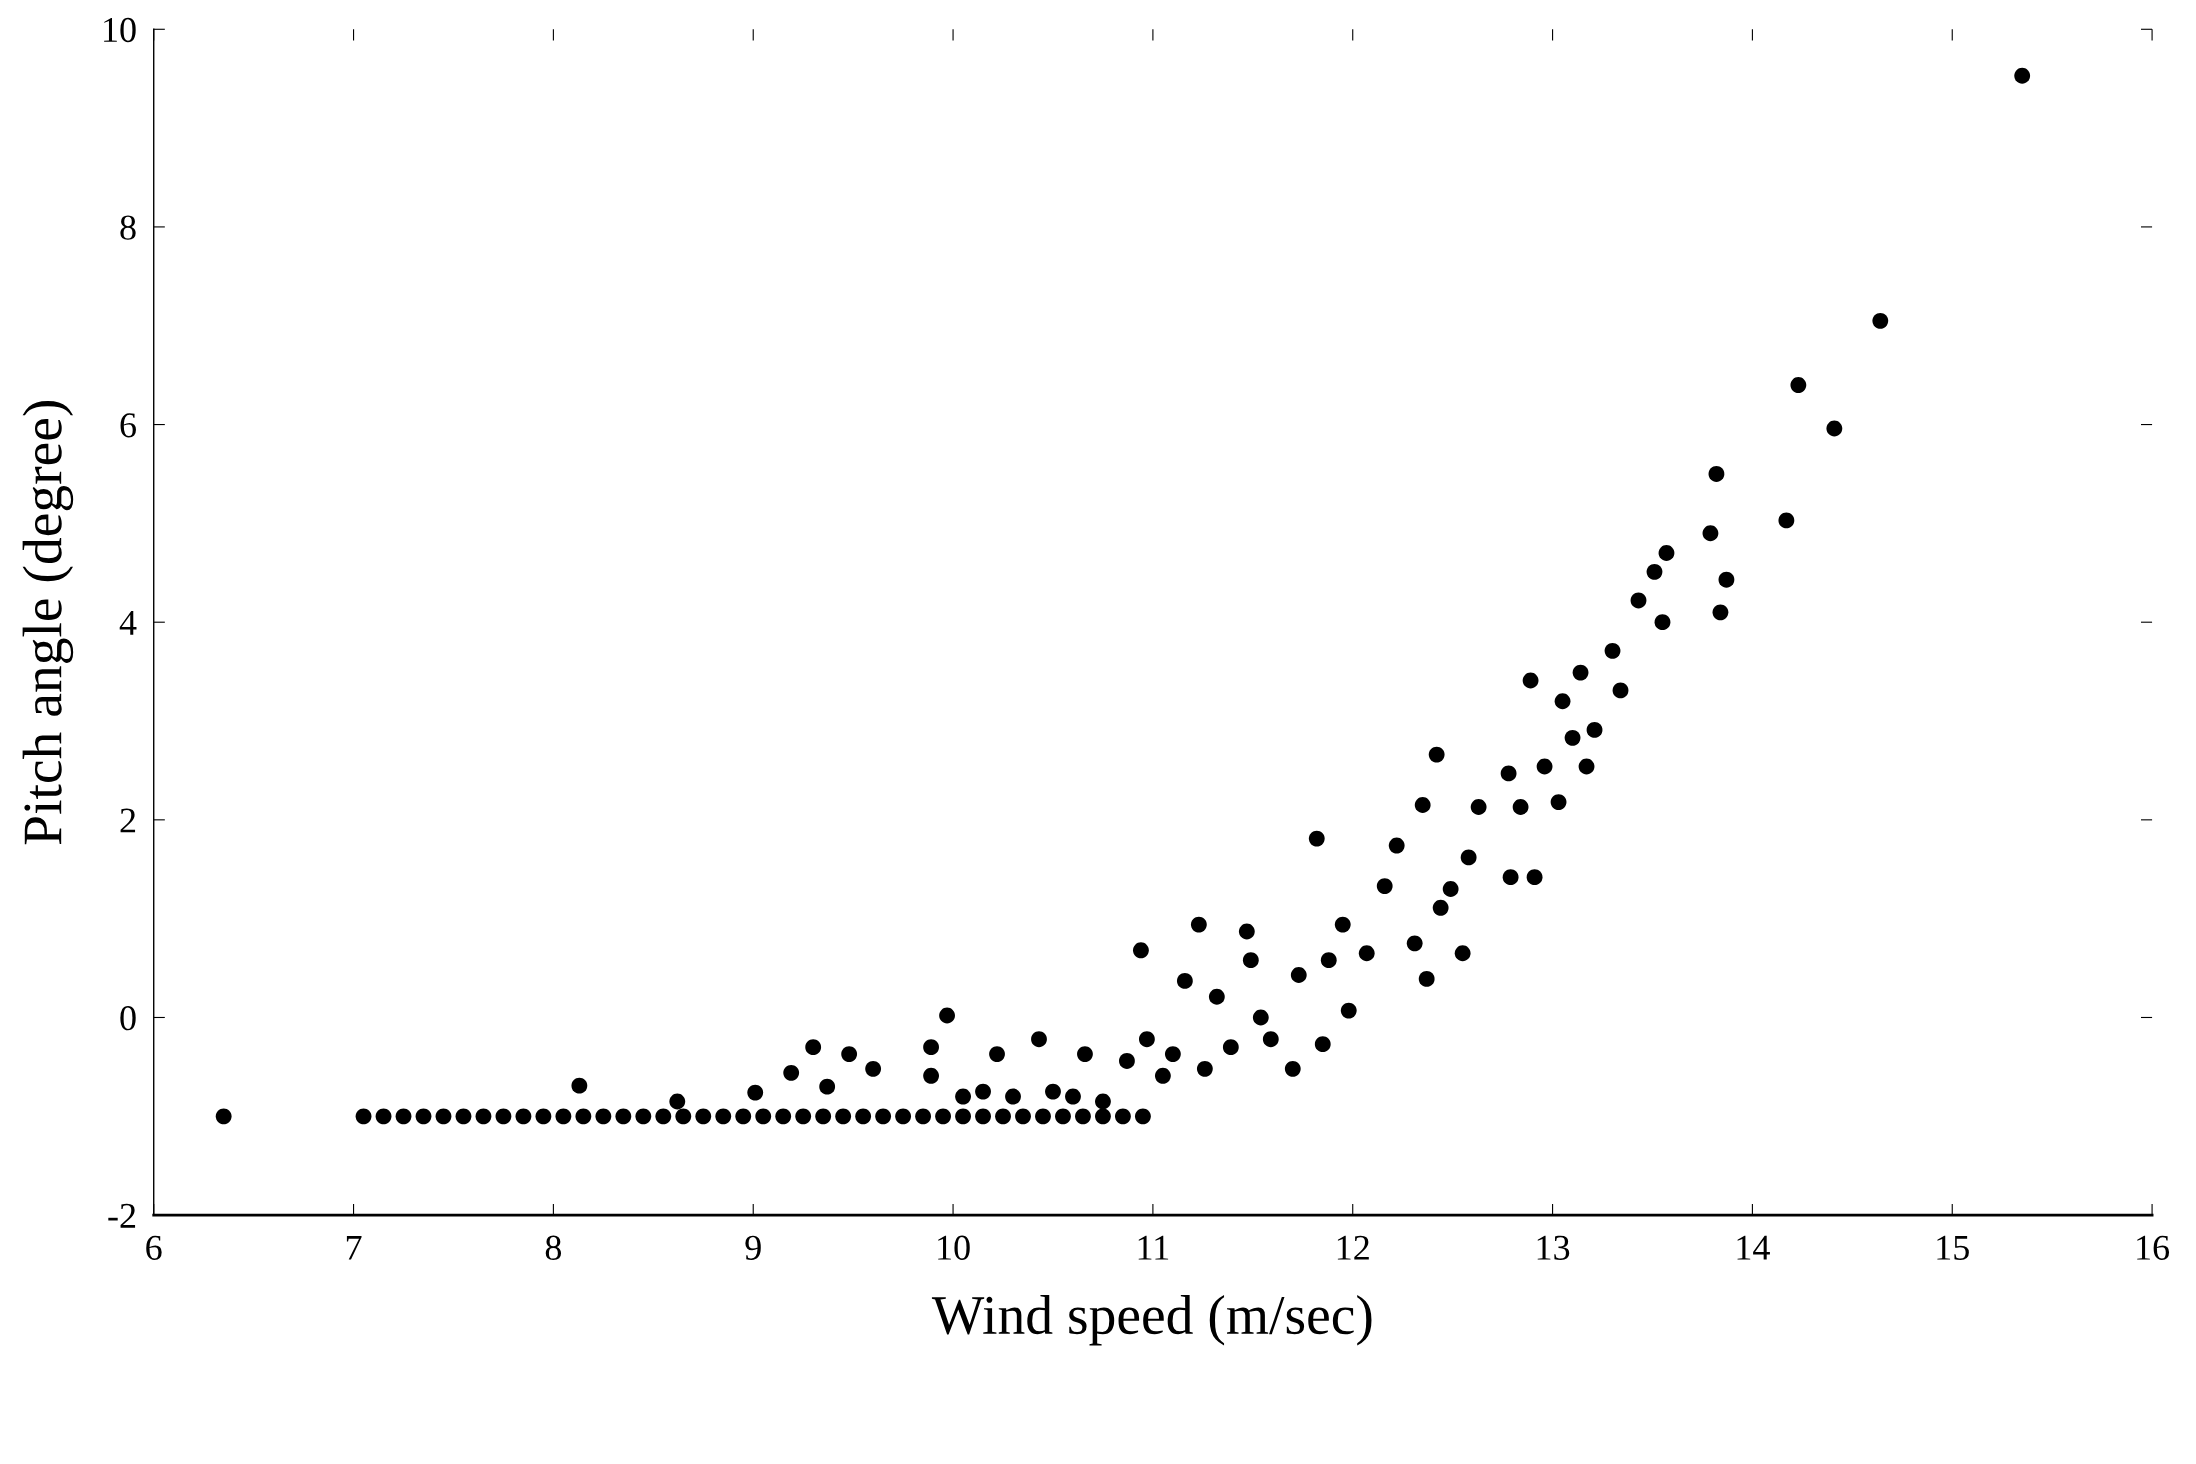 This screenshot has width=2196, height=1464. What do you see at coordinates (48, 622) in the screenshot?
I see `y-axis-title: Pitch angle (degree)` at bounding box center [48, 622].